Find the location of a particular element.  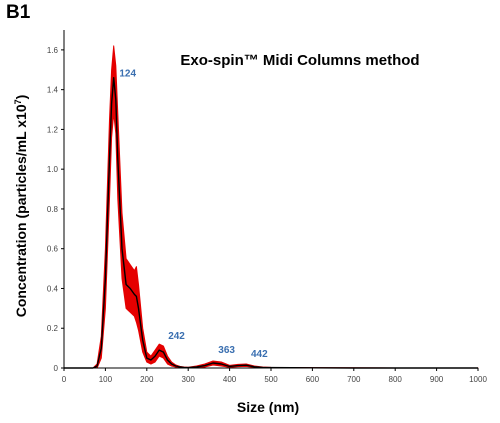

peak-label: 242 is located at coordinates (176, 336).